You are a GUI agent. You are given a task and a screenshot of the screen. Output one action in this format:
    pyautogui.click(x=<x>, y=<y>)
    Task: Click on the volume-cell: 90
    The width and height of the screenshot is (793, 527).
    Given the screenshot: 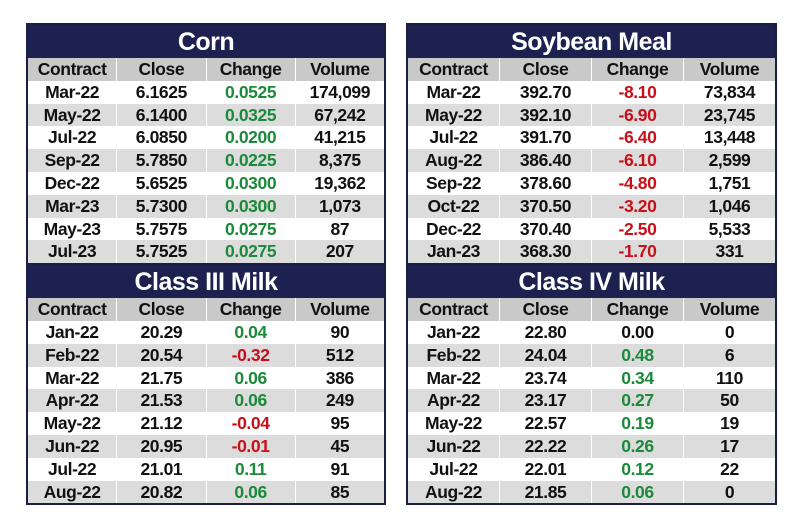 What is the action you would take?
    pyautogui.click(x=339, y=332)
    